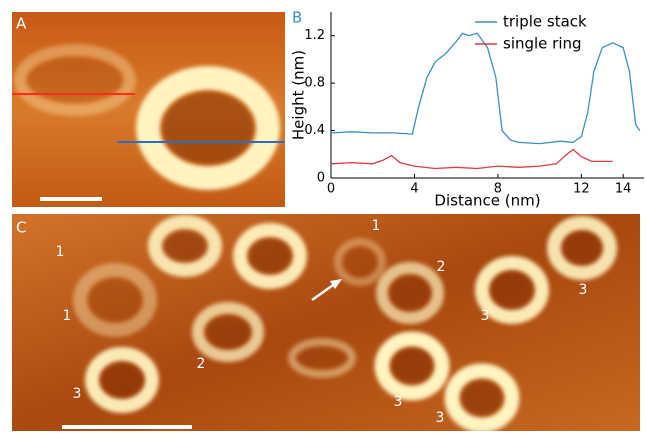  What do you see at coordinates (545, 22) in the screenshot?
I see `legend-label: triple stack` at bounding box center [545, 22].